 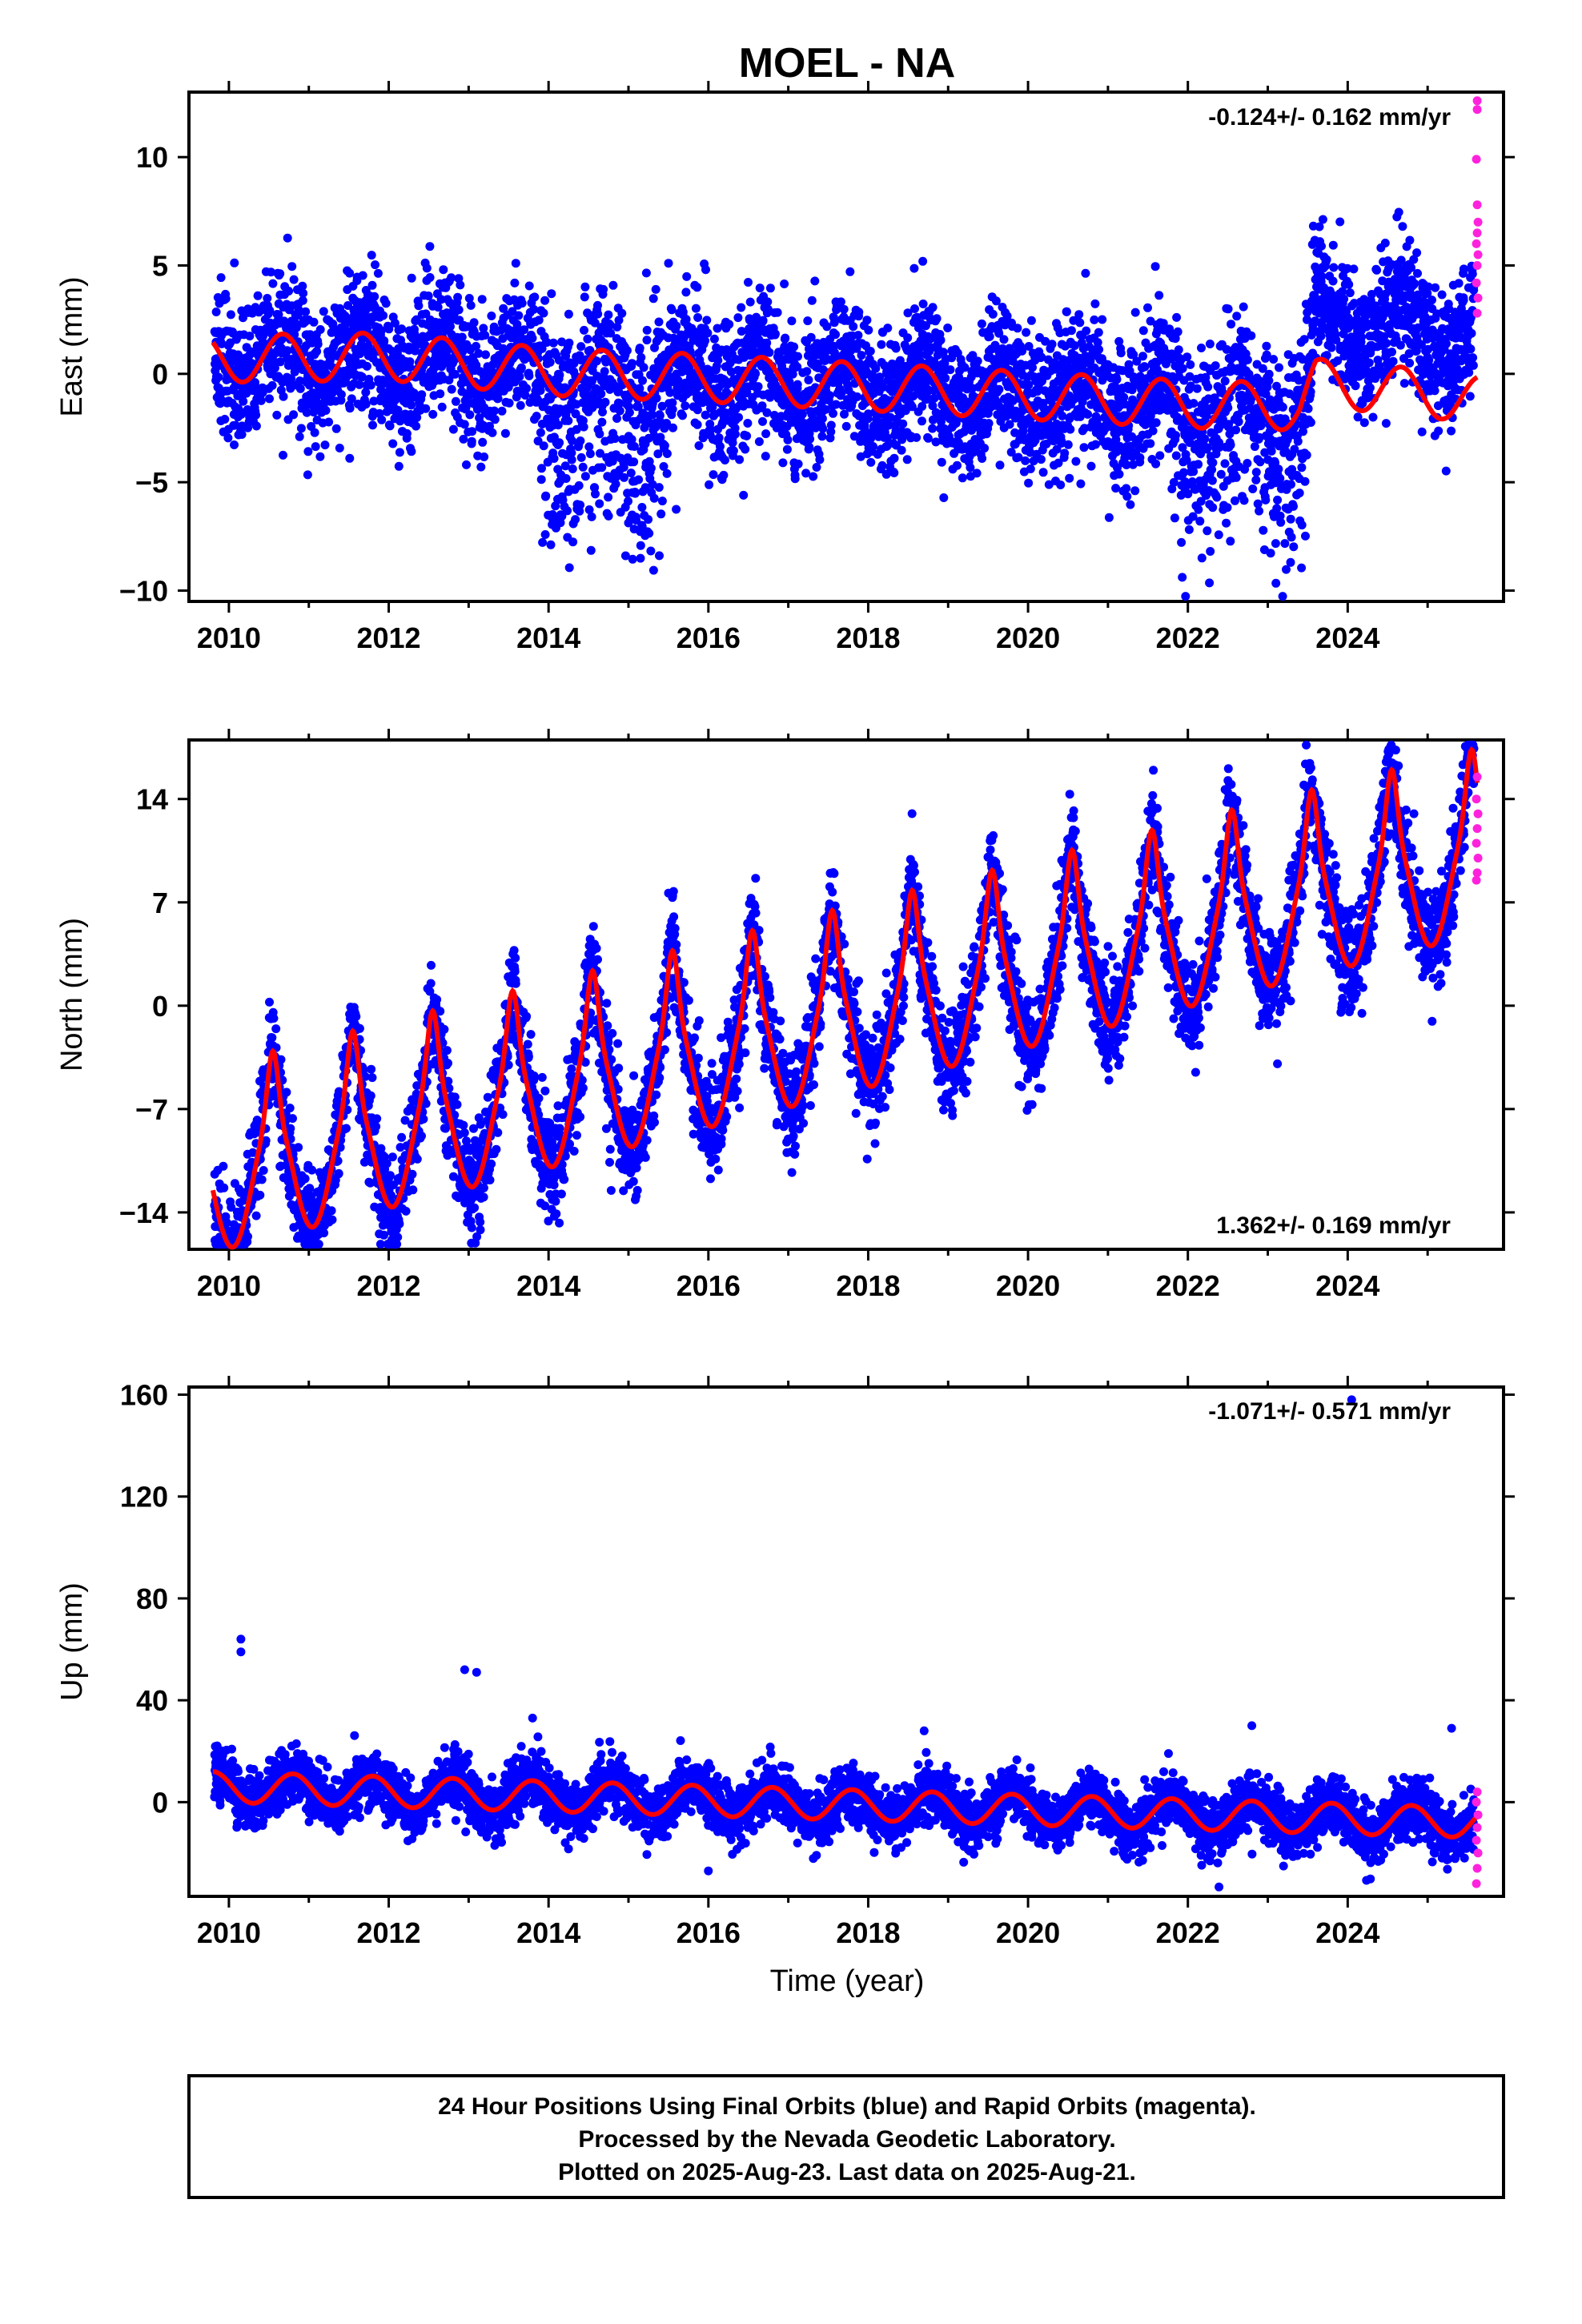 What do you see at coordinates (845, 404) in the screenshot?
I see `east-points` at bounding box center [845, 404].